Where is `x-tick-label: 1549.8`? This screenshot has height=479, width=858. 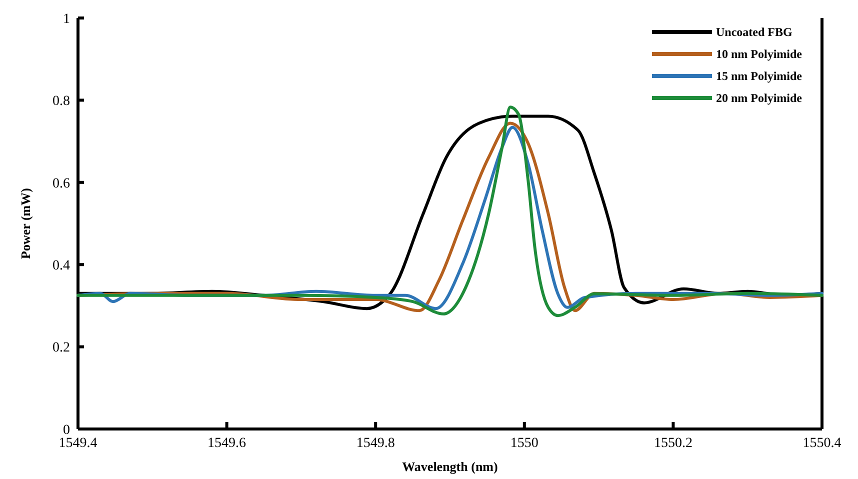
x-tick-label: 1549.8 is located at coordinates (375, 443).